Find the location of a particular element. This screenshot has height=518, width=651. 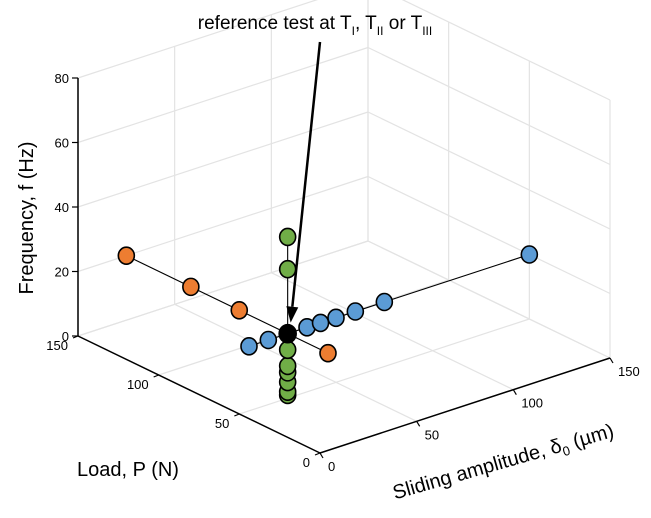

z-axis-title: Frequency, f (Hz) is located at coordinates (27, 218).